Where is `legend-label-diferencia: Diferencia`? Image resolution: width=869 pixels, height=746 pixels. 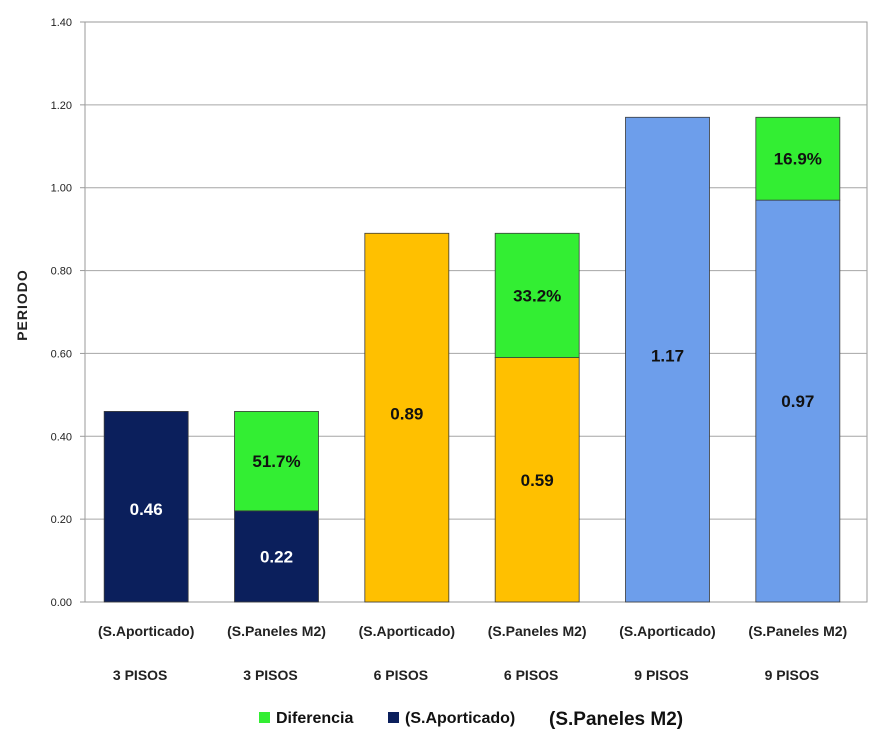
legend-label-diferencia: Diferencia is located at coordinates (314, 718).